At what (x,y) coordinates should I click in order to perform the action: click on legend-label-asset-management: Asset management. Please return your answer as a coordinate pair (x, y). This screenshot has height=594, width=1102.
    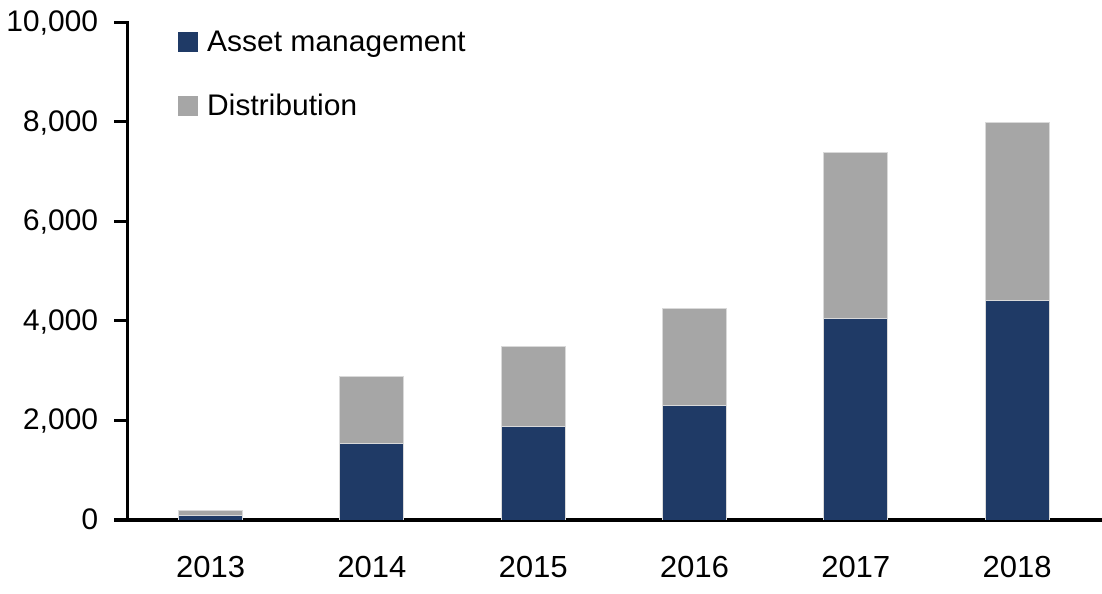
    Looking at the image, I should click on (336, 41).